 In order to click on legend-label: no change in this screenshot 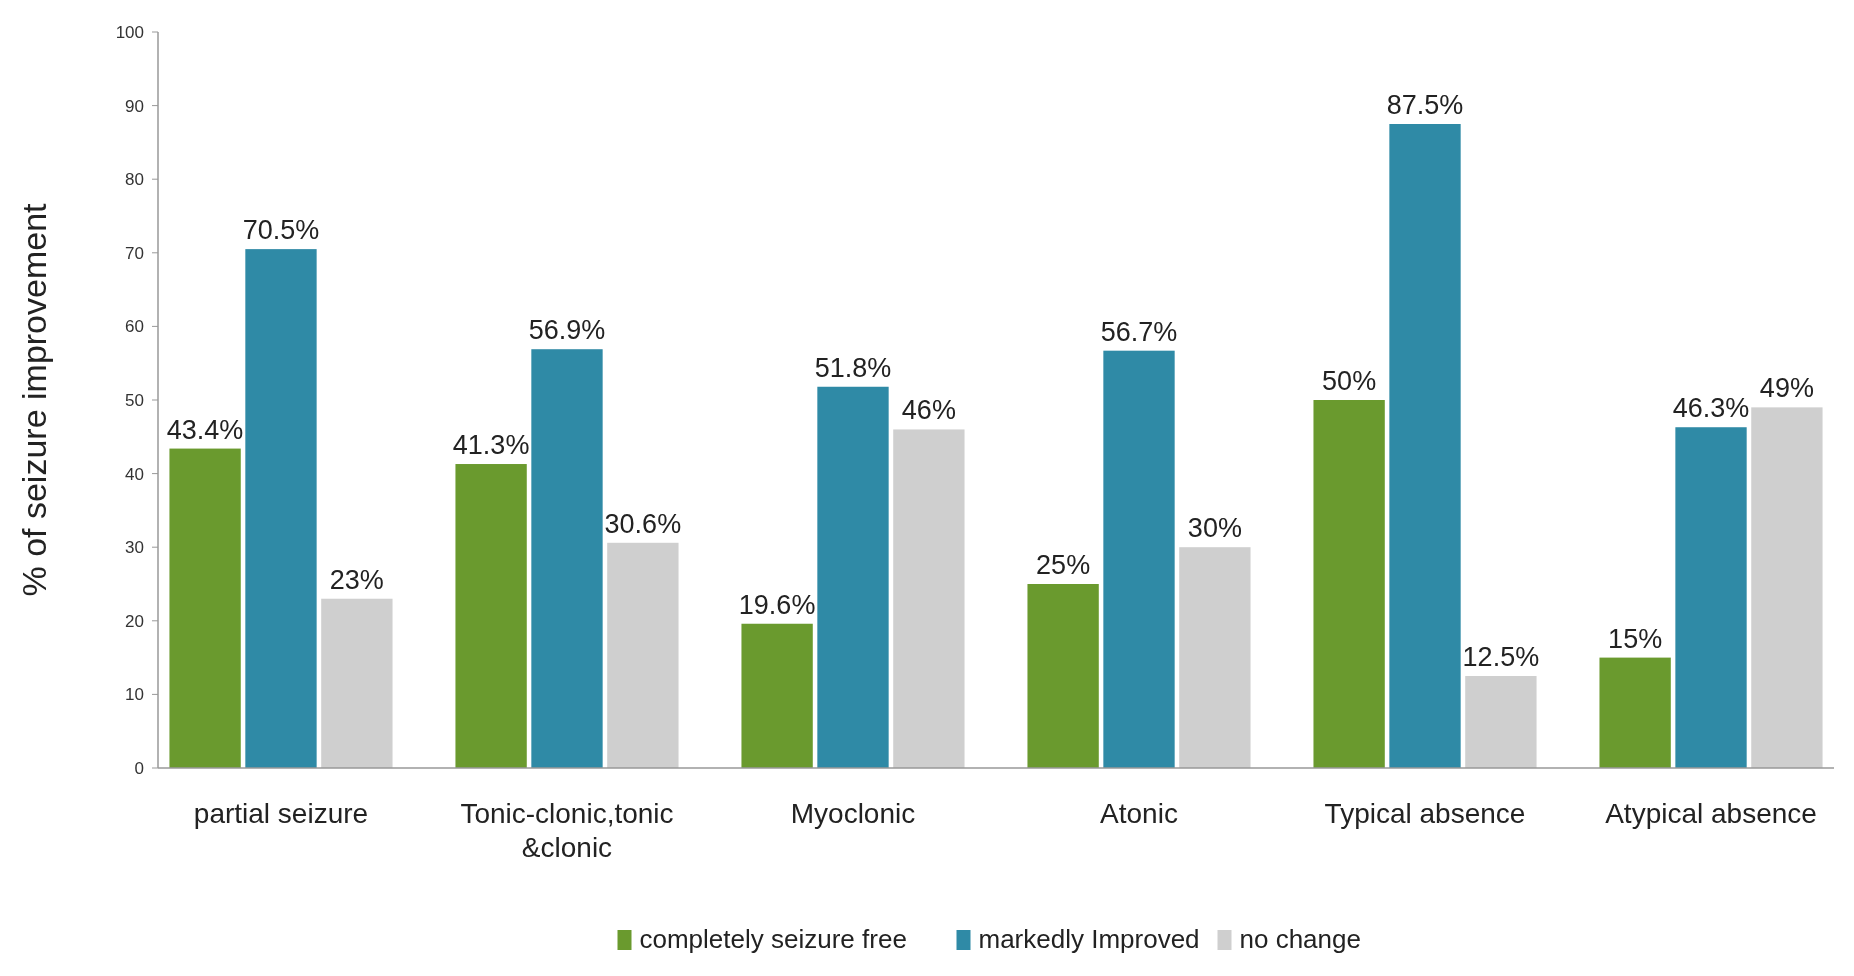, I will do `click(1300, 939)`.